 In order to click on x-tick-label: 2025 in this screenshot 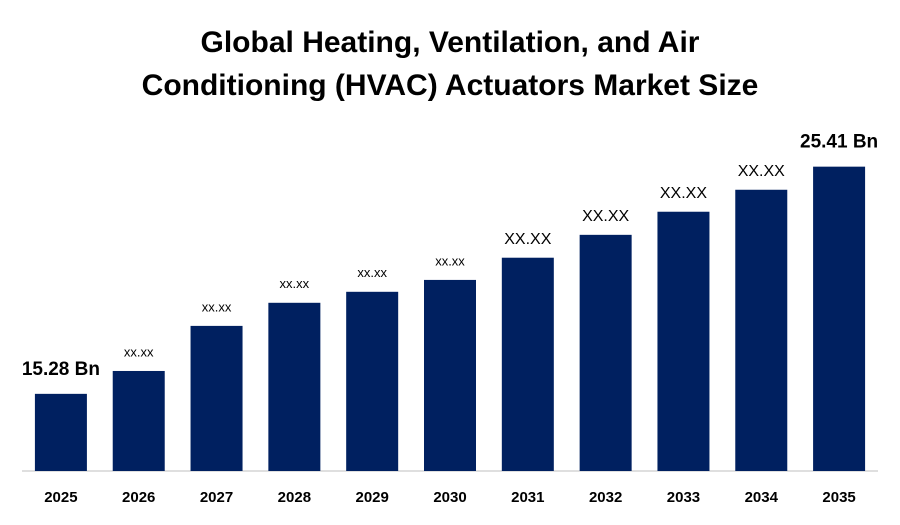, I will do `click(60, 497)`.